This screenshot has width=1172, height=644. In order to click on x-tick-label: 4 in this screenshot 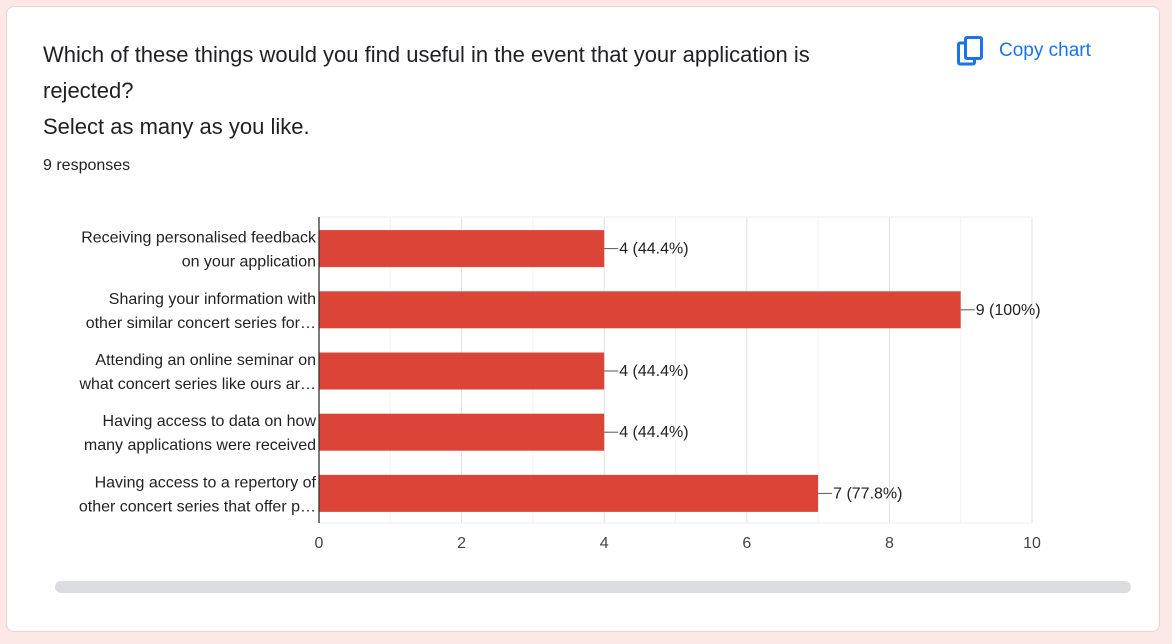, I will do `click(604, 543)`.